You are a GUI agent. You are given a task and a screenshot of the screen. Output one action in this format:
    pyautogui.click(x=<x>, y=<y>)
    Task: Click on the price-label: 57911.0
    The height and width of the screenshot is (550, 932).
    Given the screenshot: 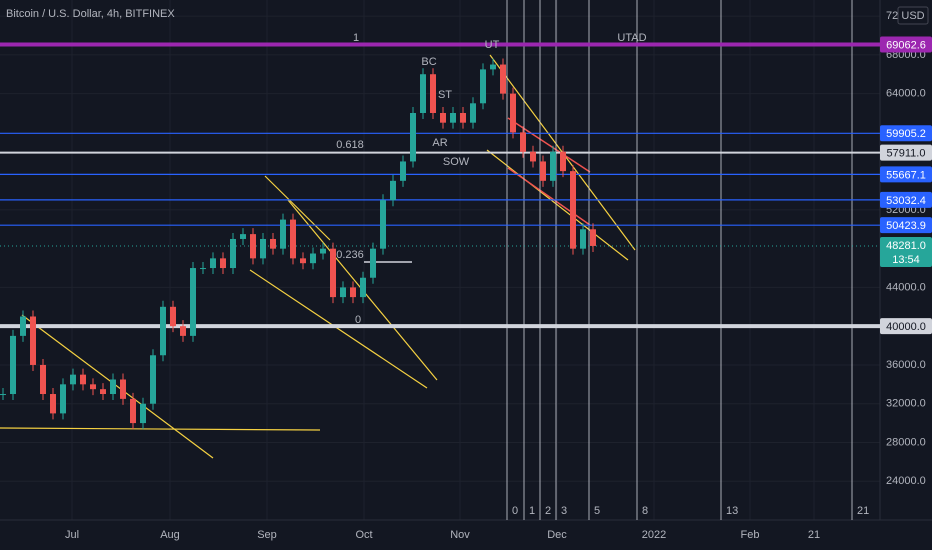 What is the action you would take?
    pyautogui.click(x=906, y=154)
    